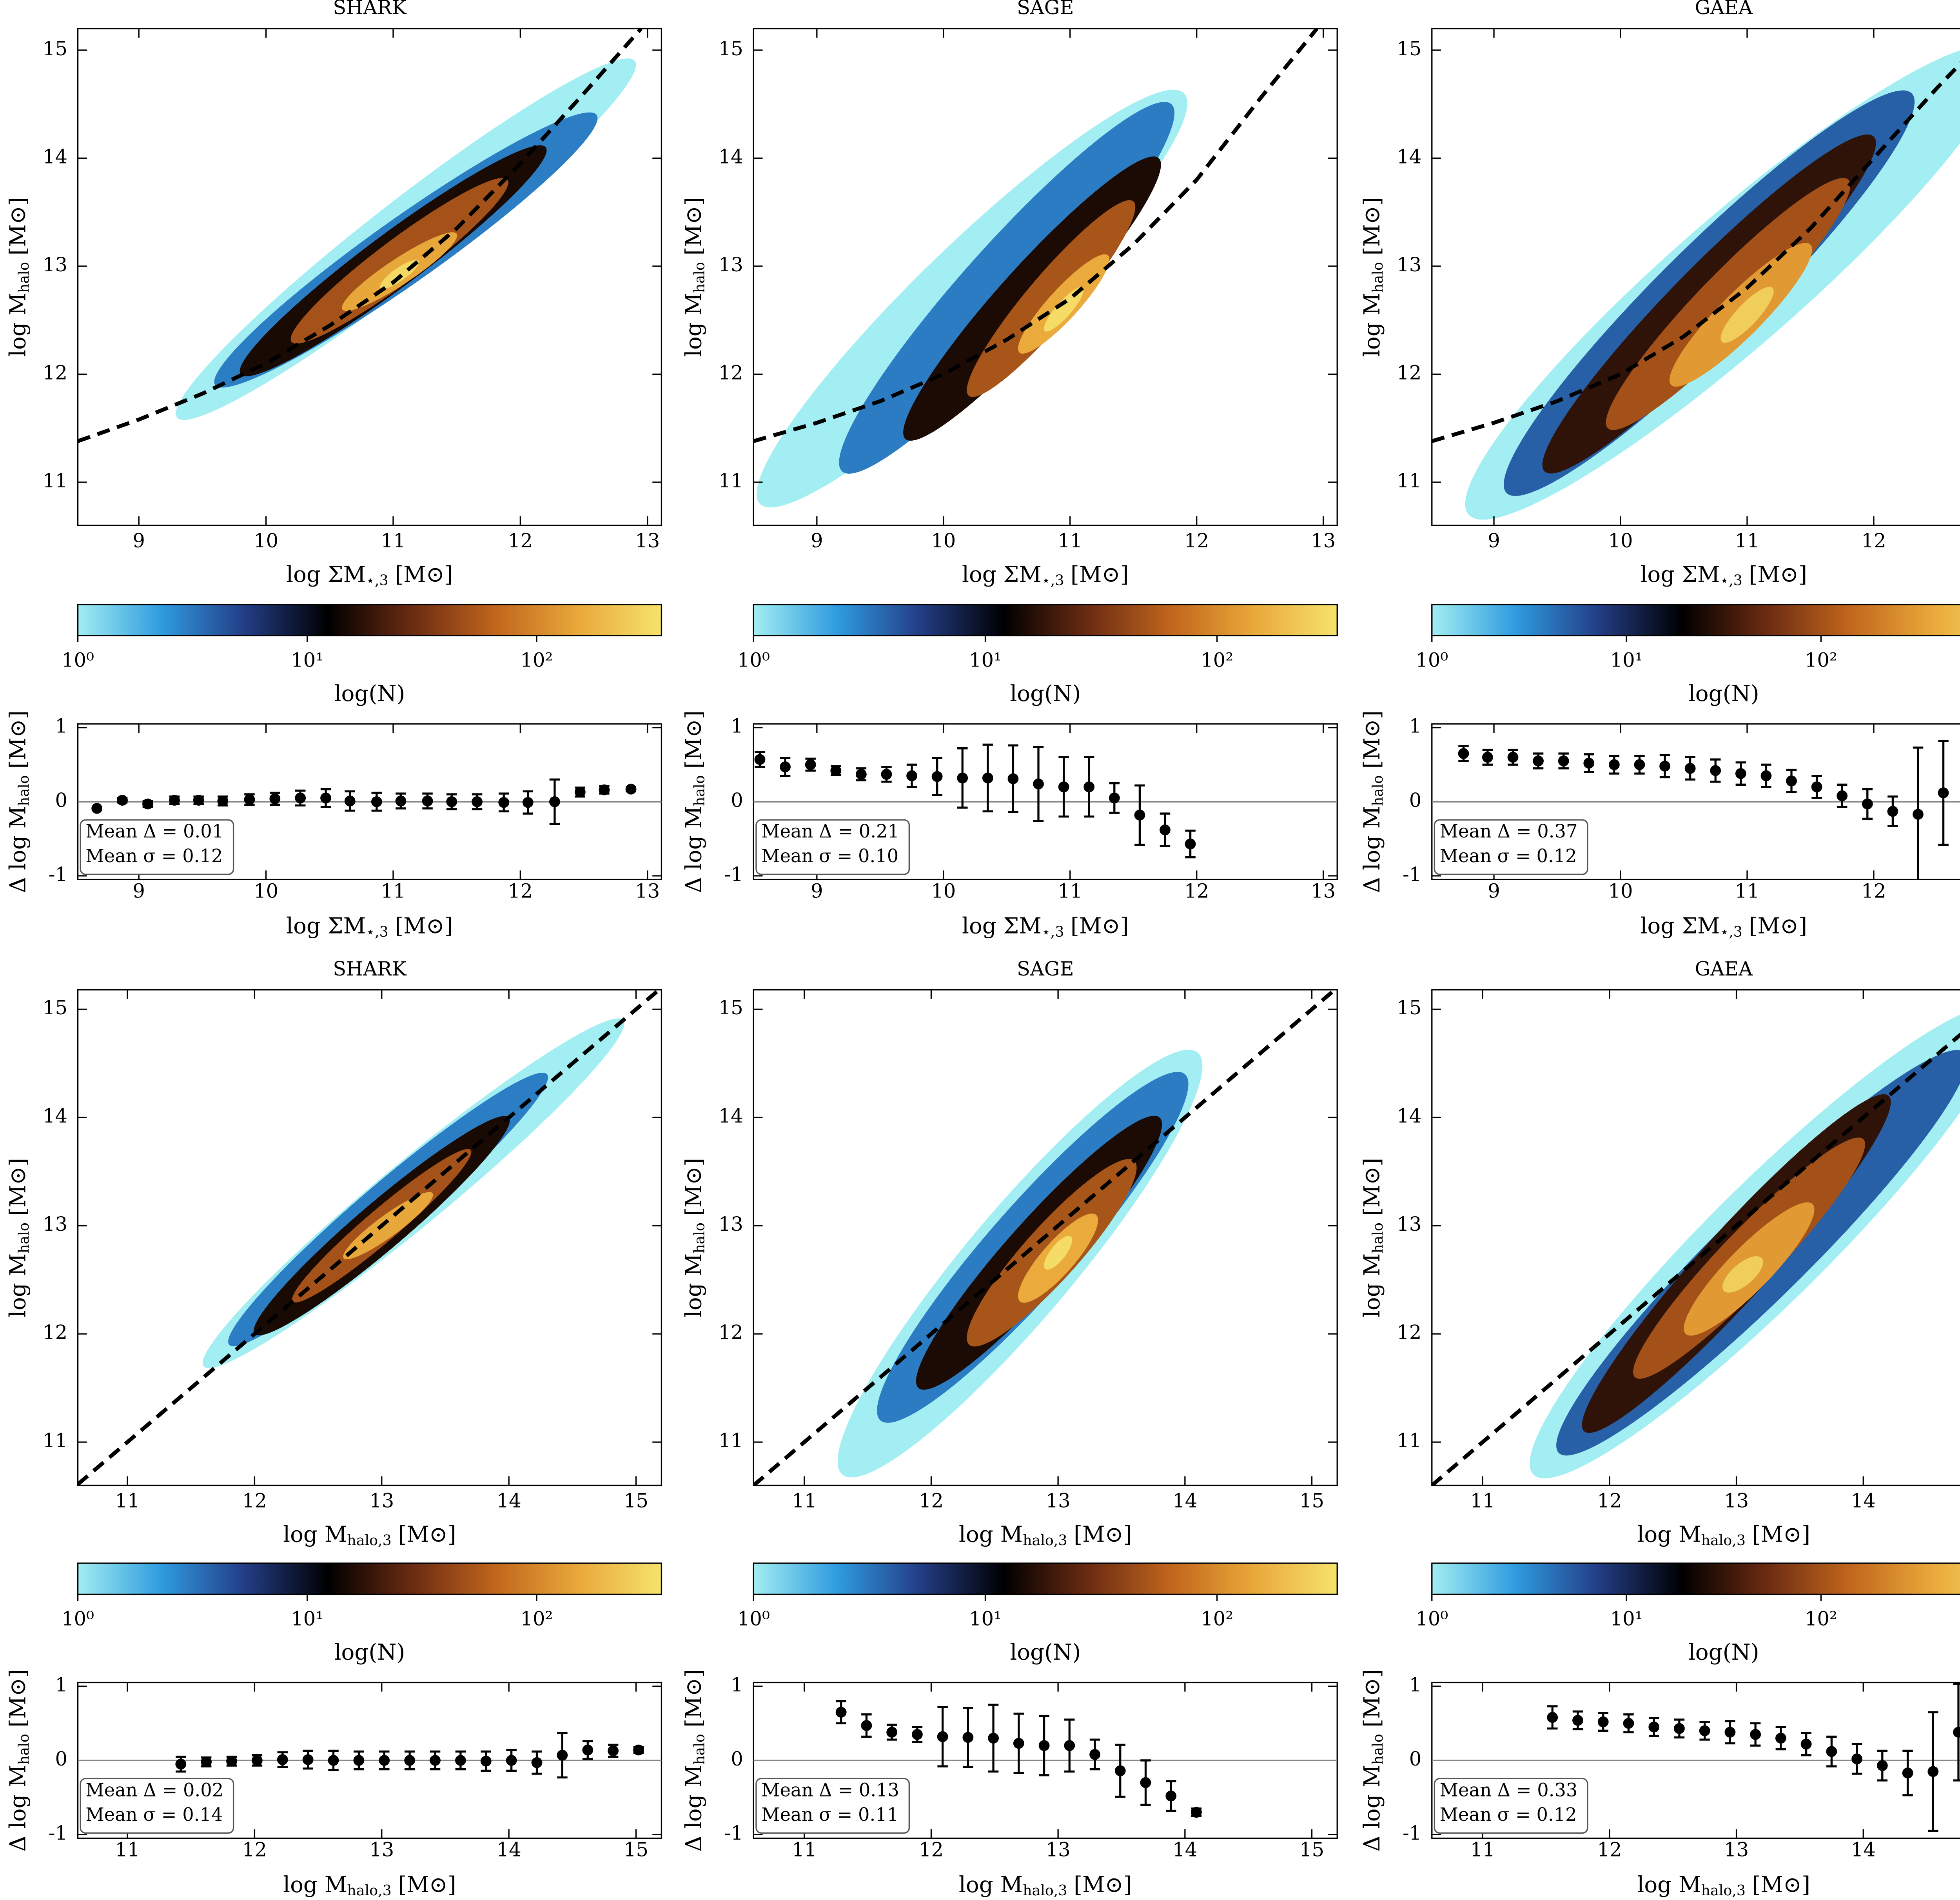  I want to click on residual-area, so click(1019, 1759).